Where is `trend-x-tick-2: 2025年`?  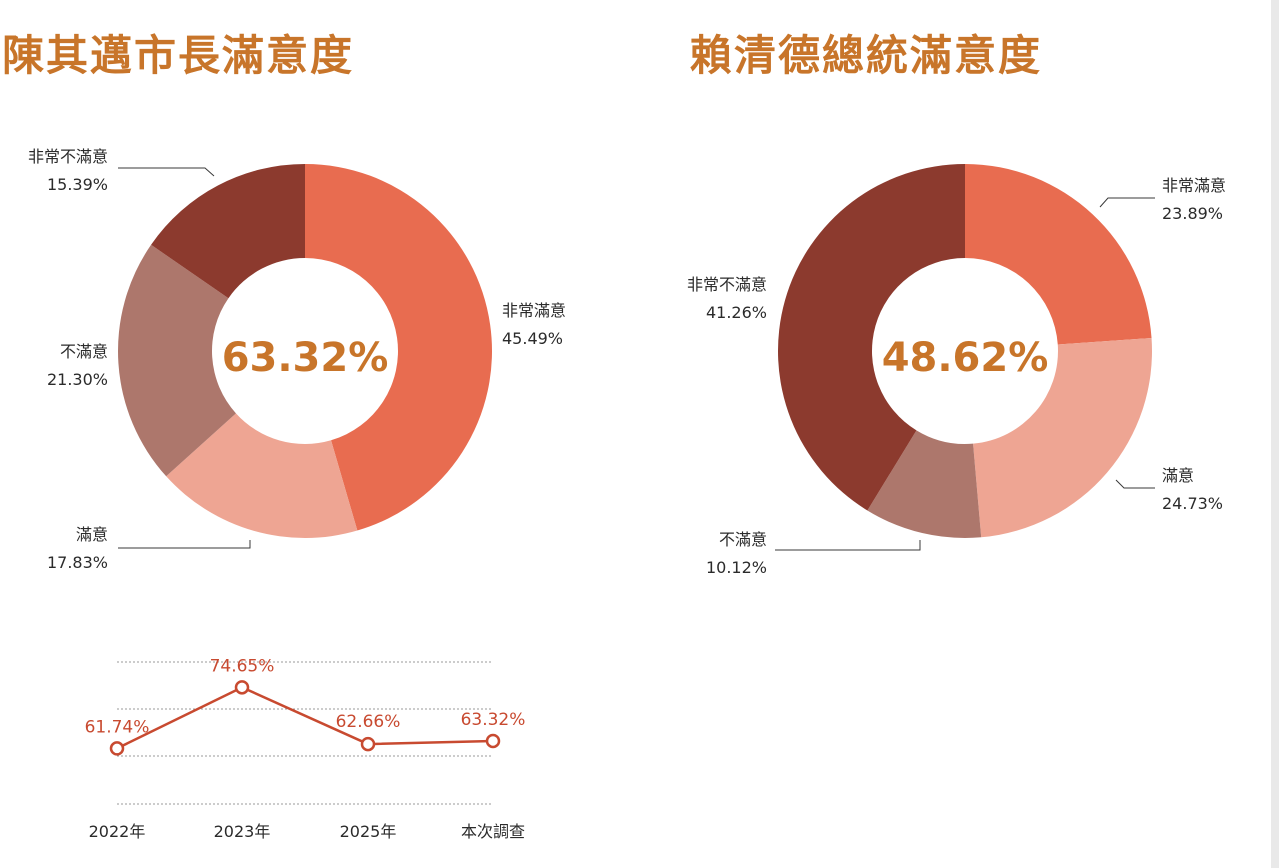
trend-x-tick-2: 2025年 is located at coordinates (368, 831).